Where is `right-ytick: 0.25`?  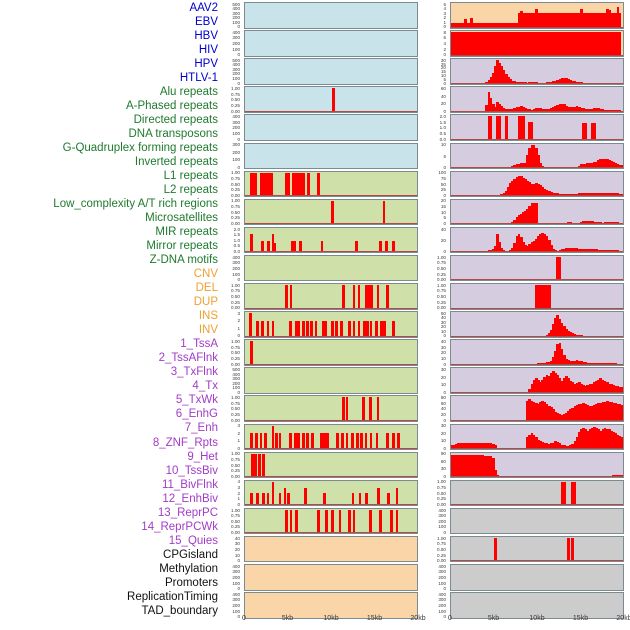 right-ytick: 0.25 is located at coordinates (441, 302).